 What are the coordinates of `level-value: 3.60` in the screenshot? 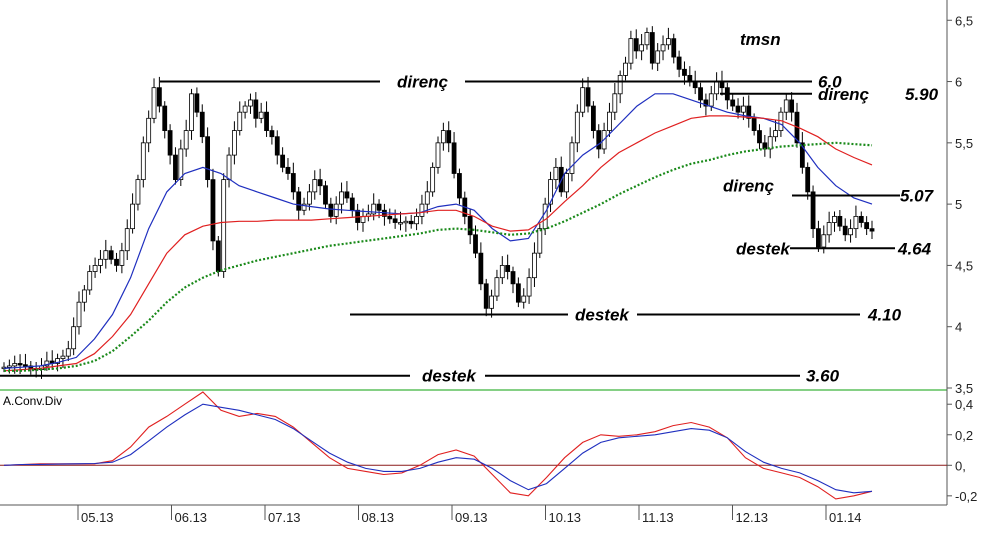 It's located at (823, 376).